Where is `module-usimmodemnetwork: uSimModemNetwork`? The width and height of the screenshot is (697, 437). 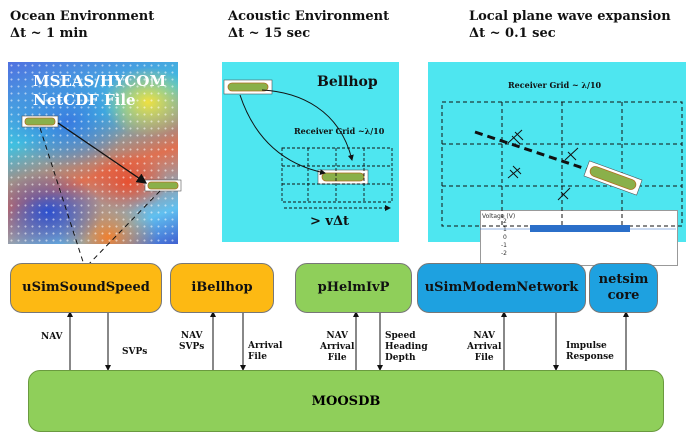
module-usimmodemnetwork: uSimModemNetwork is located at coordinates (501, 288).